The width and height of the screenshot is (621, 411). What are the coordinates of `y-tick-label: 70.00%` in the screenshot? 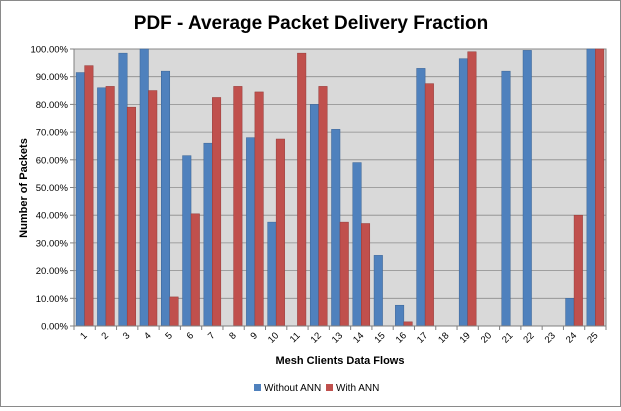 It's located at (52, 133).